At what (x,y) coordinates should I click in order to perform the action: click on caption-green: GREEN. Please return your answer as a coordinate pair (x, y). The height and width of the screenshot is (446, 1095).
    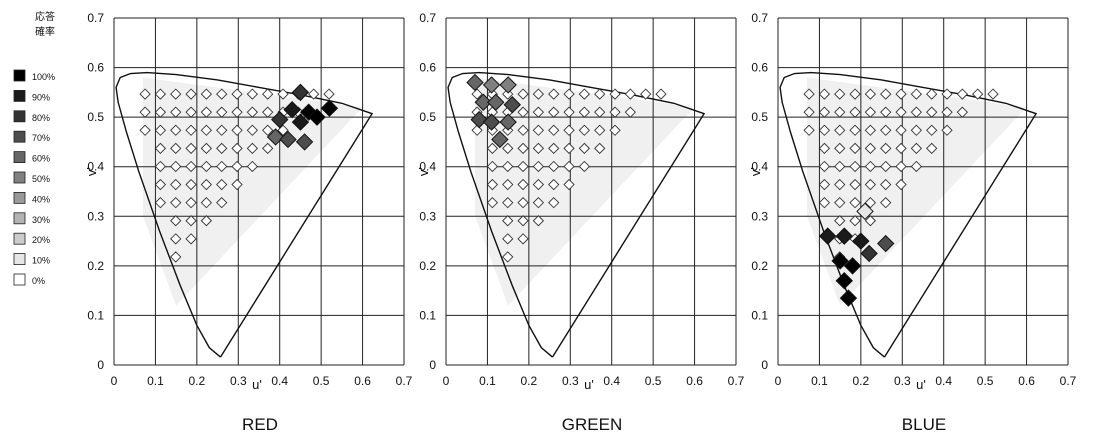
    Looking at the image, I should click on (592, 424).